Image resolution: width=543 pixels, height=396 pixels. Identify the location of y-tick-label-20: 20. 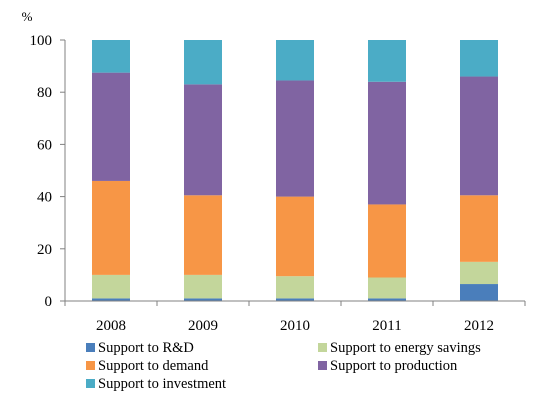
(44, 250).